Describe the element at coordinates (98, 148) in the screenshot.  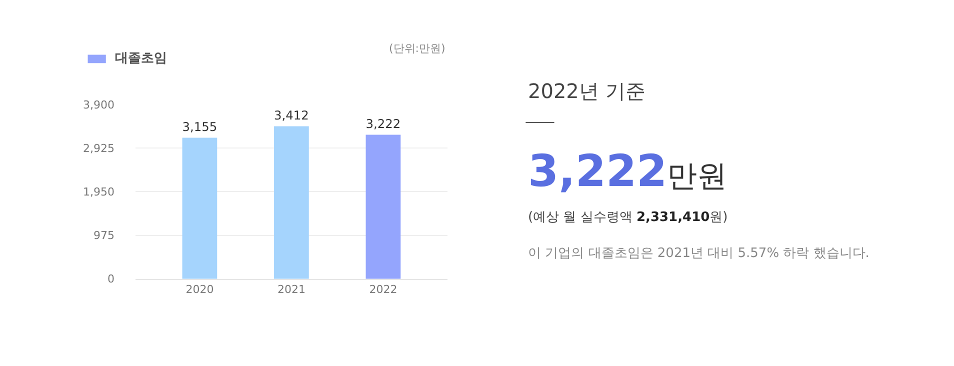
I see `y-tick-label: 2,925` at that location.